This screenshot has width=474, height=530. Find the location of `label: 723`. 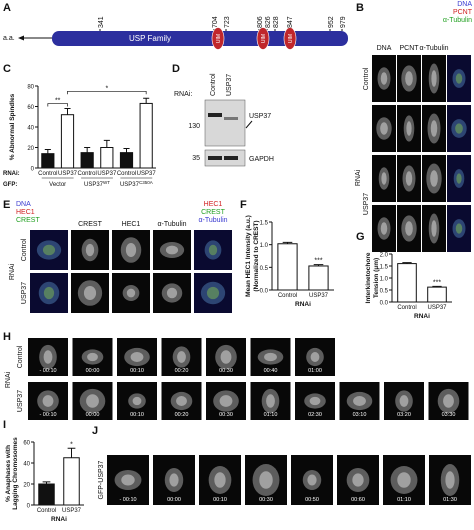

label: 723 is located at coordinates (227, 22).